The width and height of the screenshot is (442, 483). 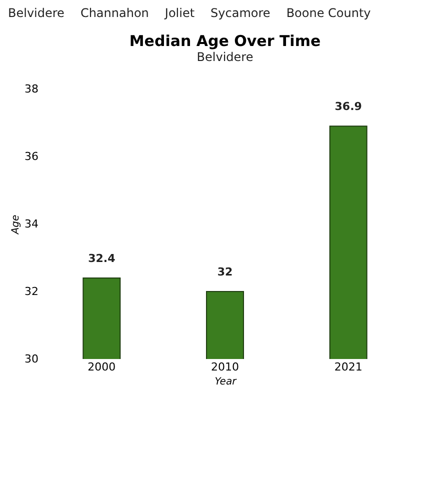 I want to click on text: Channahon, so click(x=114, y=13).